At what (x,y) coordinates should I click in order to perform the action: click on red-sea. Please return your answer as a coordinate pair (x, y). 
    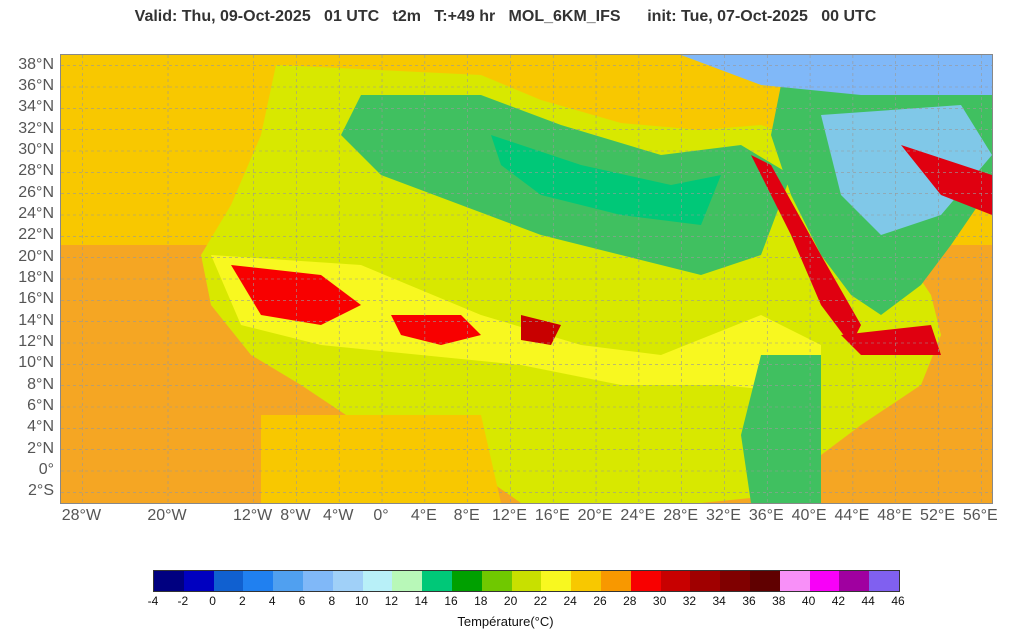
    Looking at the image, I should click on (806, 250).